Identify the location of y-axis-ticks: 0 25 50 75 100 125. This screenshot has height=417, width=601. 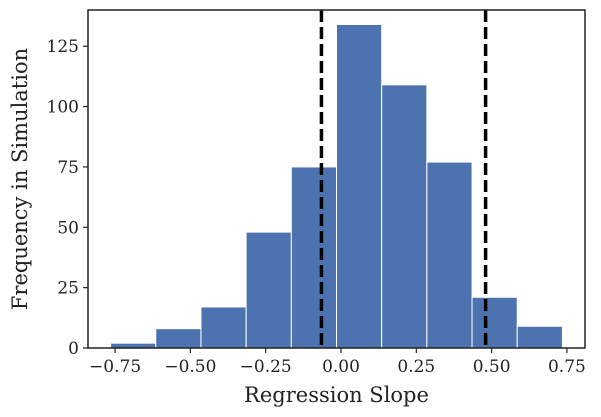
(67, 198).